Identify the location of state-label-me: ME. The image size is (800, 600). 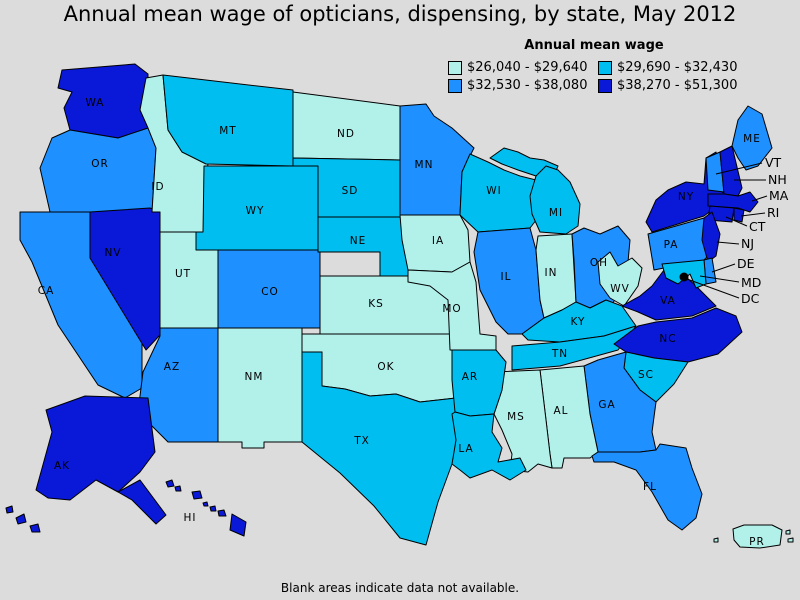
(752, 139).